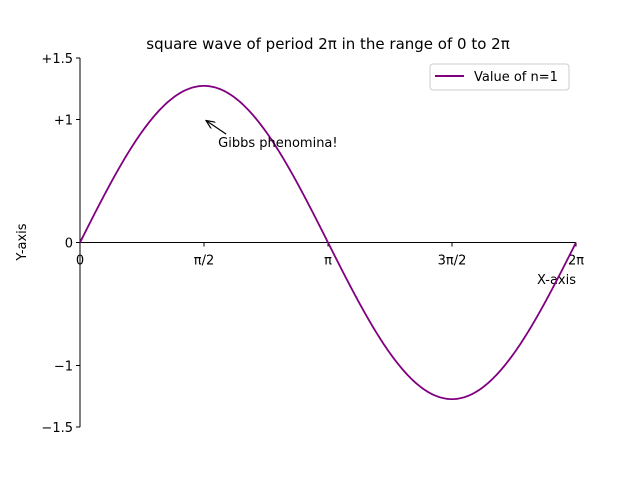 The image size is (640, 480). Describe the element at coordinates (277, 143) in the screenshot. I see `annotation-text: Gibbs phenomina!` at that location.